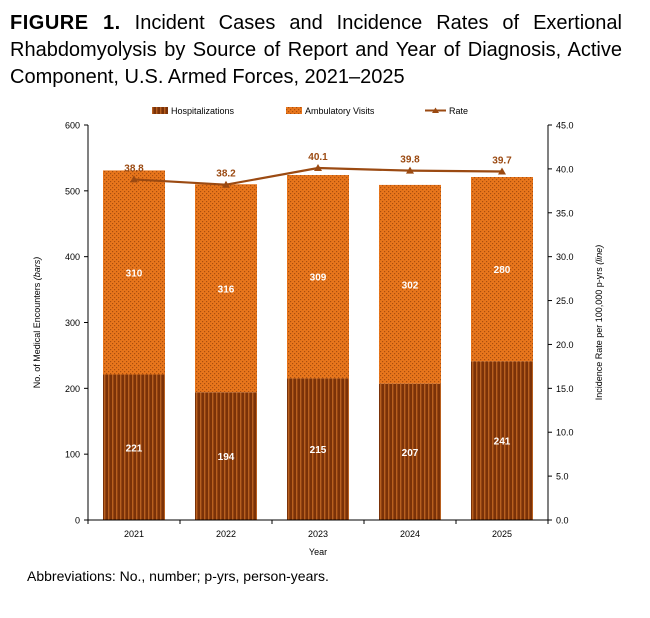 The width and height of the screenshot is (650, 618). What do you see at coordinates (599, 255) in the screenshot?
I see `y-axis-right-title-italic: (line)` at bounding box center [599, 255].